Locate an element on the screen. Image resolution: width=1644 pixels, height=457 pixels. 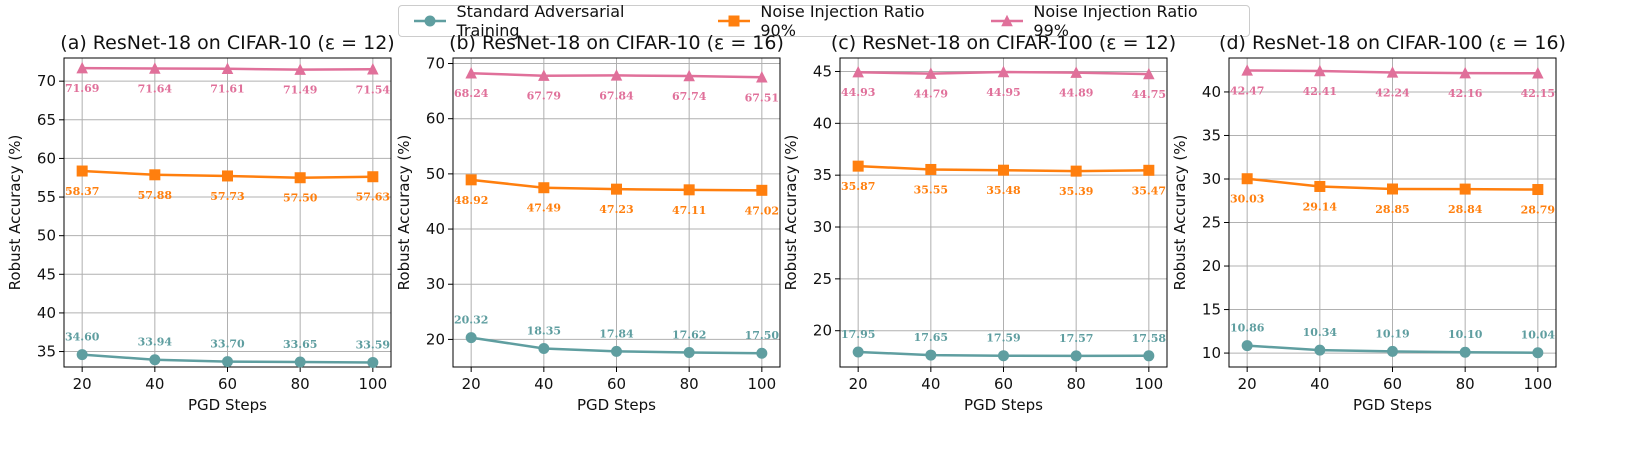
data-label-standard: 17.50 is located at coordinates (762, 335).